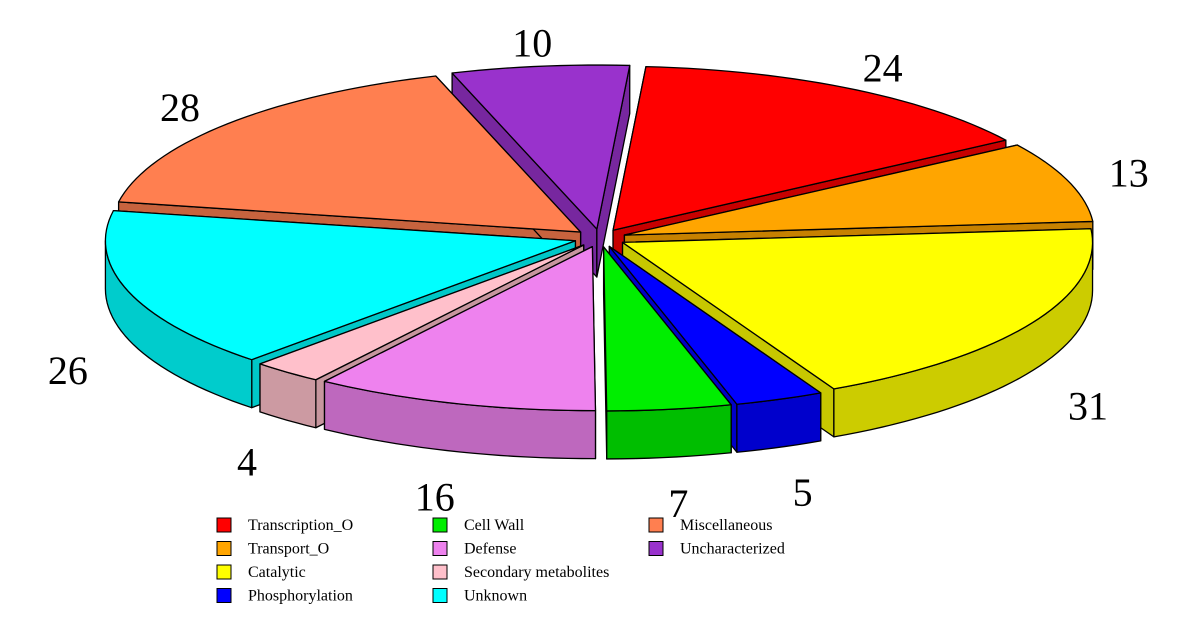 The image size is (1200, 635). Describe the element at coordinates (536, 572) in the screenshot. I see `legend-label-secondary-metabolites: Secondary metabolites` at that location.